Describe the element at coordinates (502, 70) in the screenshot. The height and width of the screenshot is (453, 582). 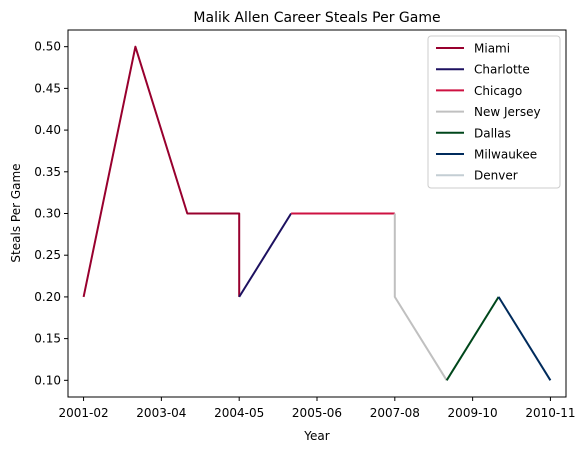
I see `legend-label: Charlotte` at that location.